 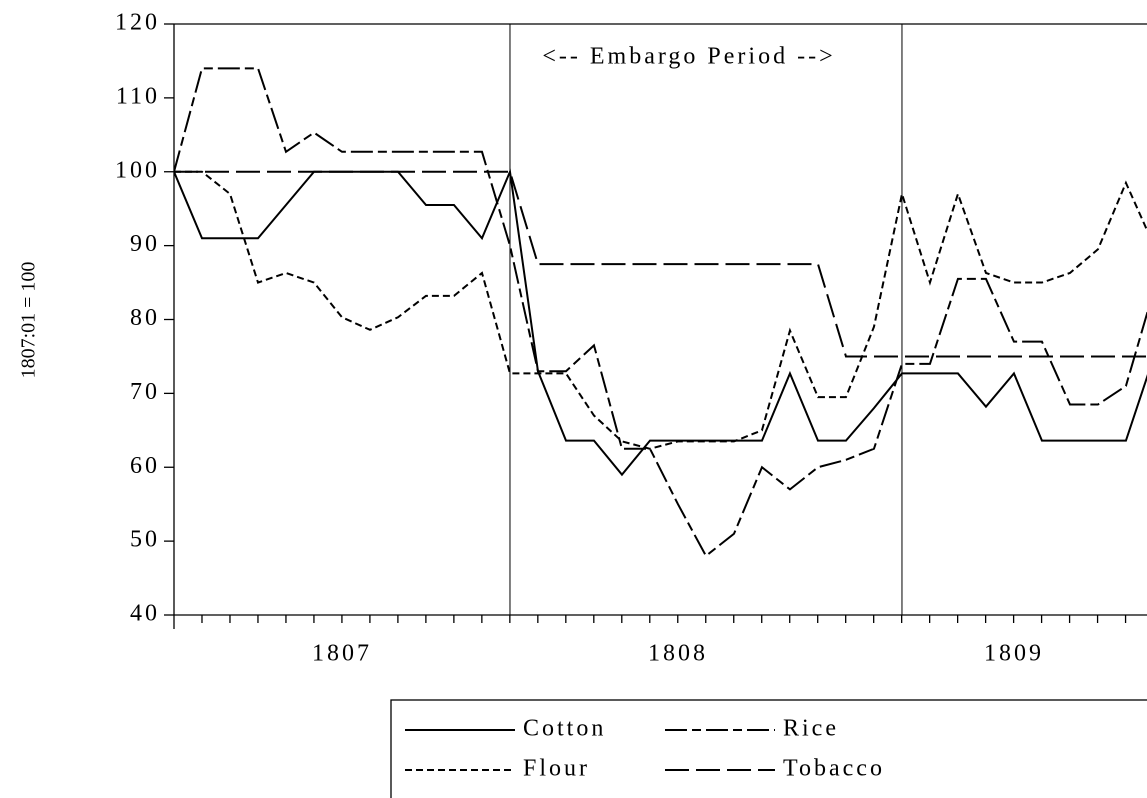 I want to click on y-tick-label: 80, so click(x=145, y=318).